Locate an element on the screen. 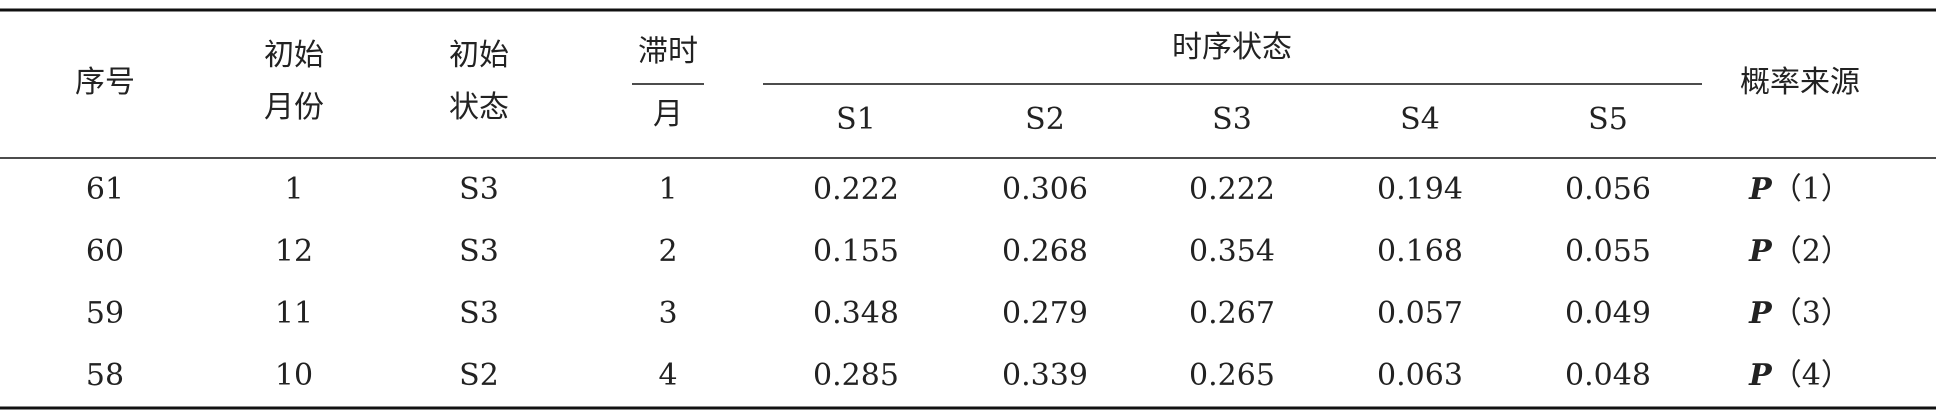  cell: 0.168 is located at coordinates (1420, 251).